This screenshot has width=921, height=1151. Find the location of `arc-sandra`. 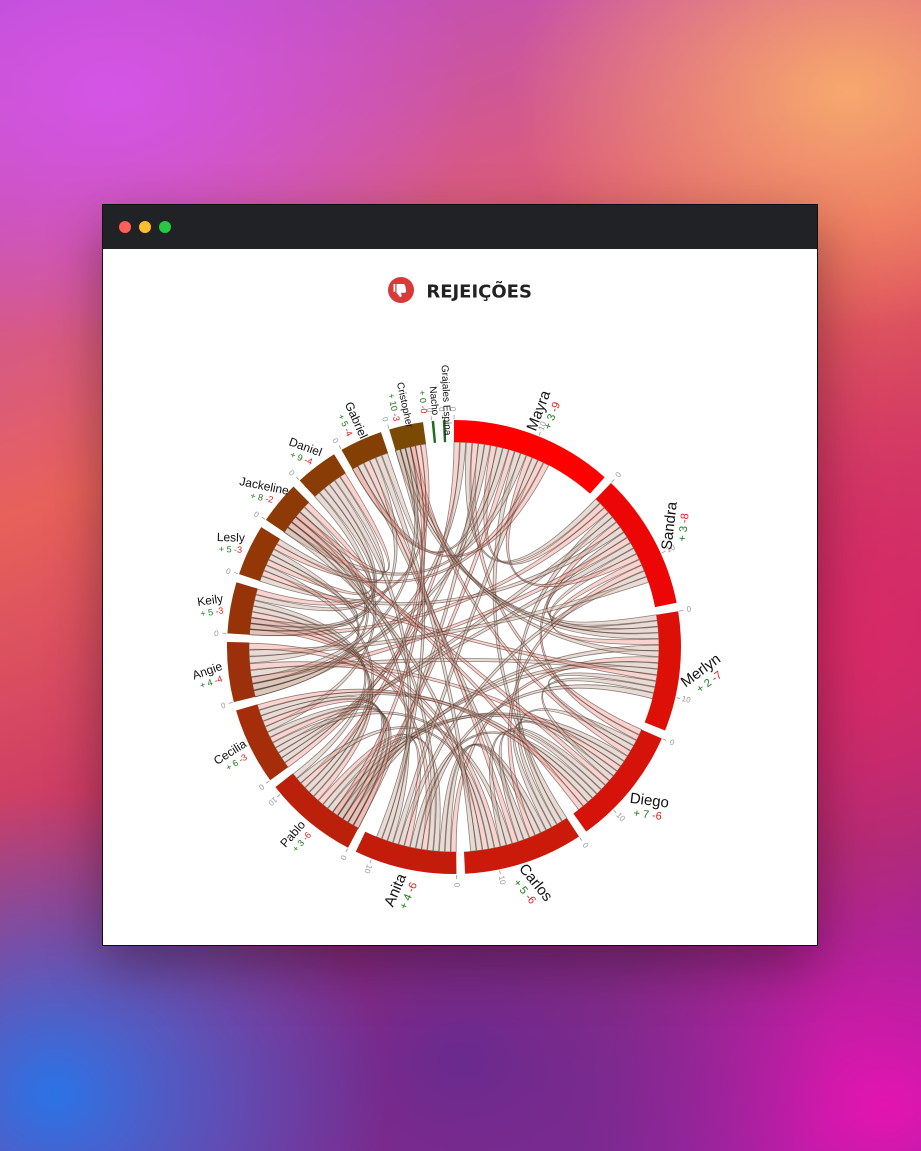

arc-sandra is located at coordinates (636, 545).